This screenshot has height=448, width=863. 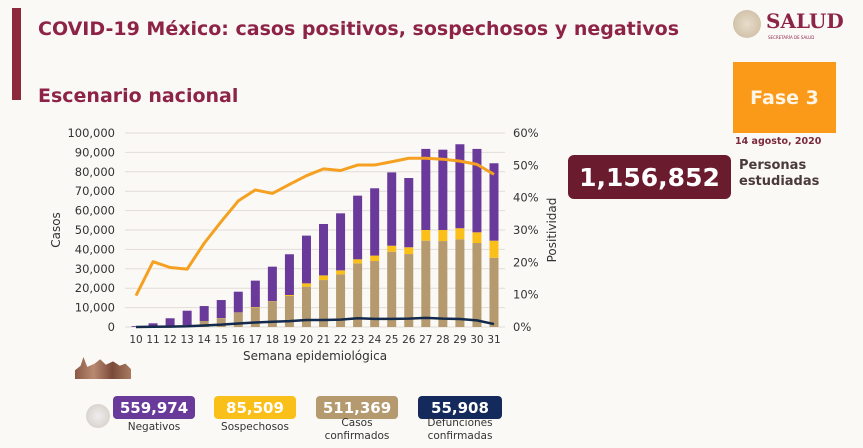 What do you see at coordinates (649, 177) in the screenshot?
I see `personas-estudiadas-value: 1,156,852` at bounding box center [649, 177].